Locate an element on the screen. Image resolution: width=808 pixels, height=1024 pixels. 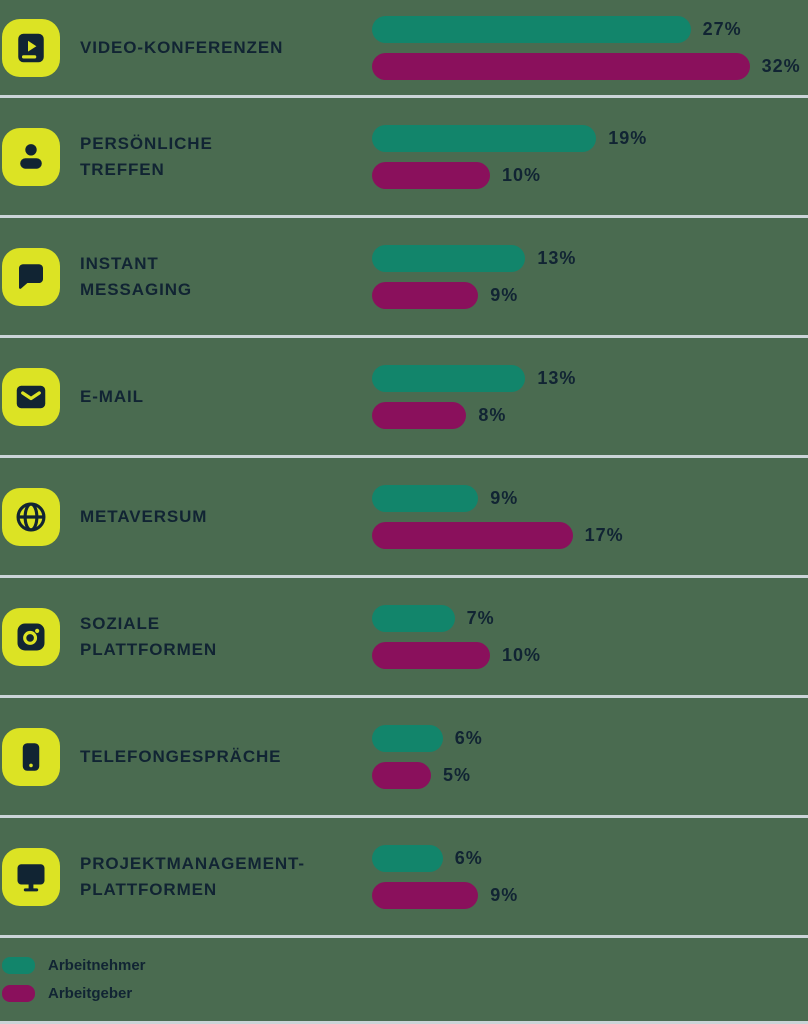
arbeitnehmer-bar-line: 7% is located at coordinates (590, 618).